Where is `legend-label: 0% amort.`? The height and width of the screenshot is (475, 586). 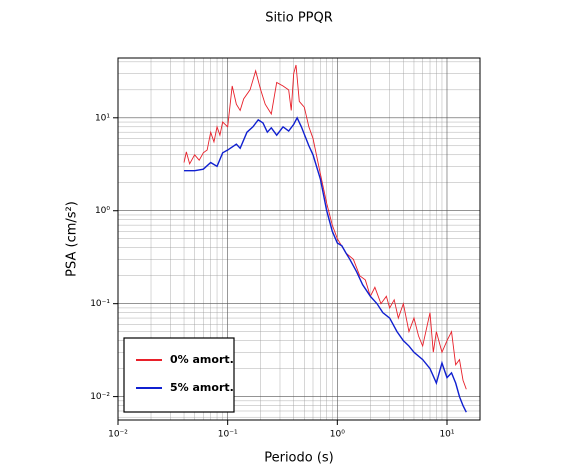 legend-label: 0% amort. is located at coordinates (202, 359).